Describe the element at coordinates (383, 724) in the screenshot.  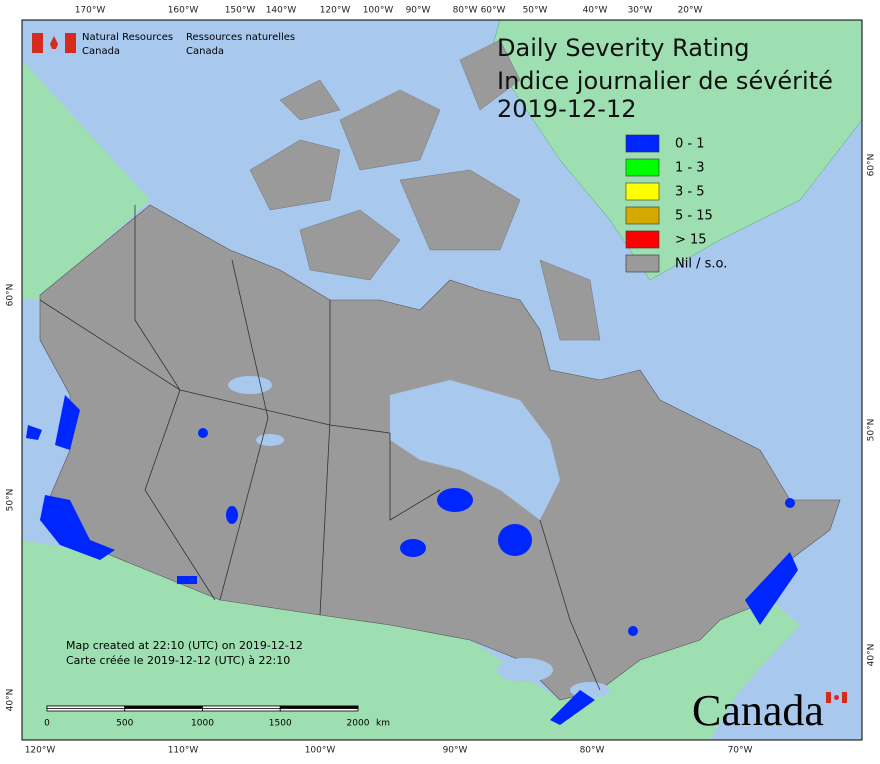
I see `scale-unit: km` at that location.